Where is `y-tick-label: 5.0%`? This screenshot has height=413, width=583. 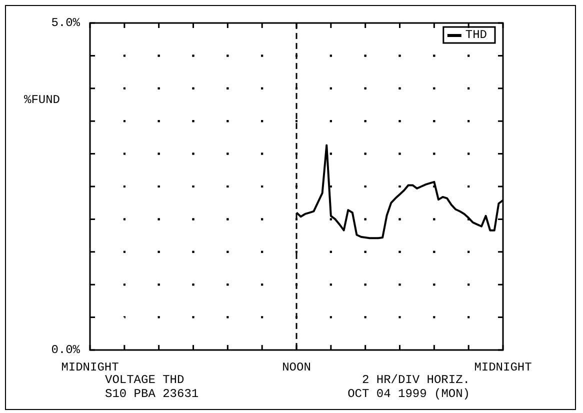
y-tick-label: 5.0% is located at coordinates (66, 23).